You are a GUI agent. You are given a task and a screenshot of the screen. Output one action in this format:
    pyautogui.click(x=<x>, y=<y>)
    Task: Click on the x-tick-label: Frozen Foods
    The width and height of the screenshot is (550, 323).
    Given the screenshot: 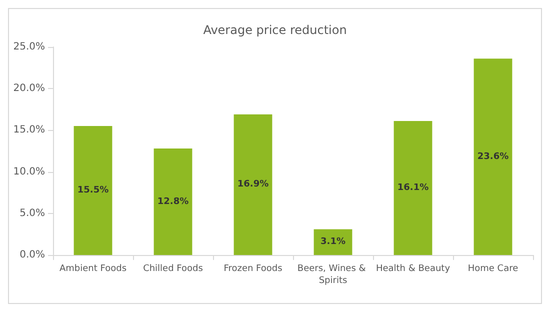 What is the action you would take?
    pyautogui.click(x=253, y=269)
    